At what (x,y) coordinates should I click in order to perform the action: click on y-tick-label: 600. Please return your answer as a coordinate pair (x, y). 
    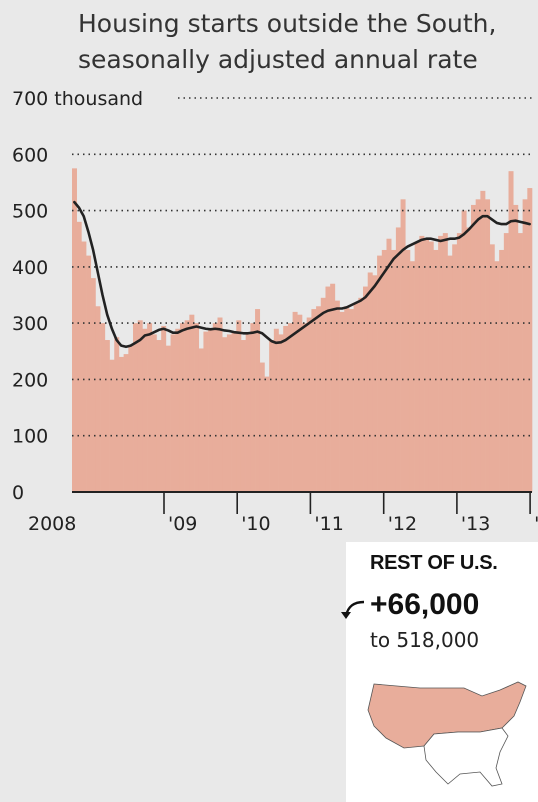
    Looking at the image, I should click on (30, 155).